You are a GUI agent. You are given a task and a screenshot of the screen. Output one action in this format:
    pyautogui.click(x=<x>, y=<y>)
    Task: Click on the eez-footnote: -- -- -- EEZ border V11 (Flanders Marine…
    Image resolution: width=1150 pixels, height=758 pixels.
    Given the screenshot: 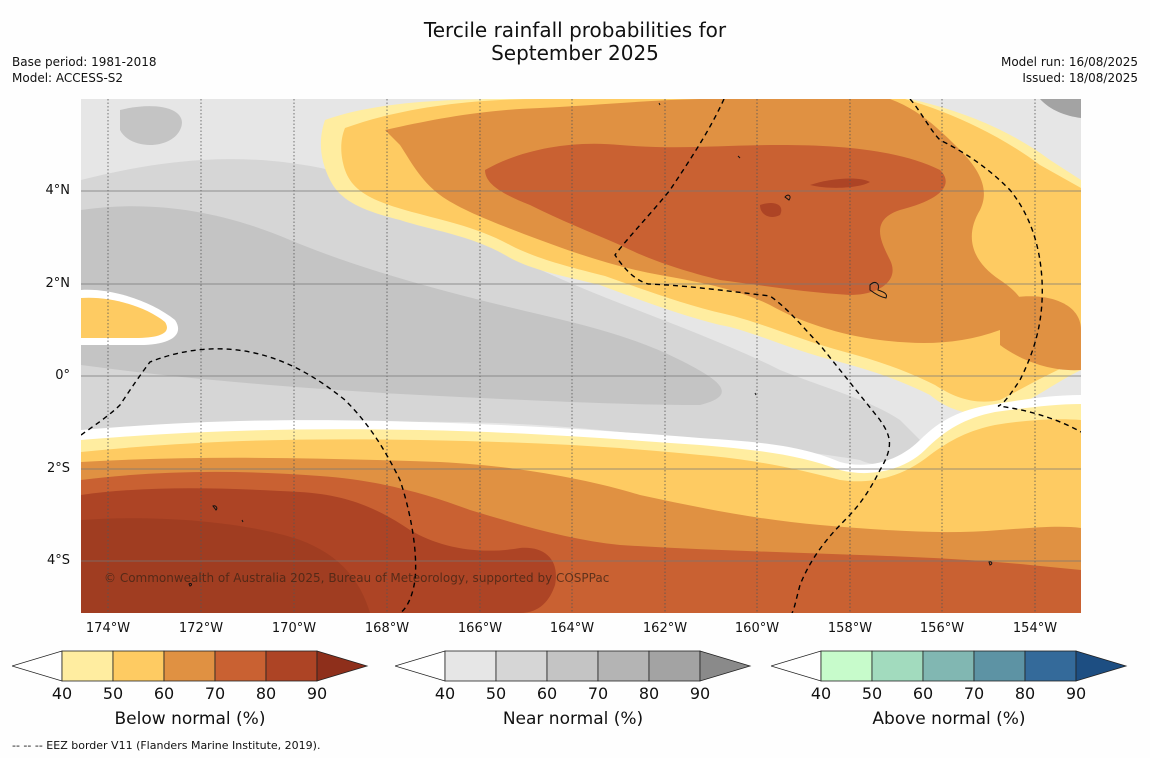 What is the action you would take?
    pyautogui.click(x=166, y=745)
    